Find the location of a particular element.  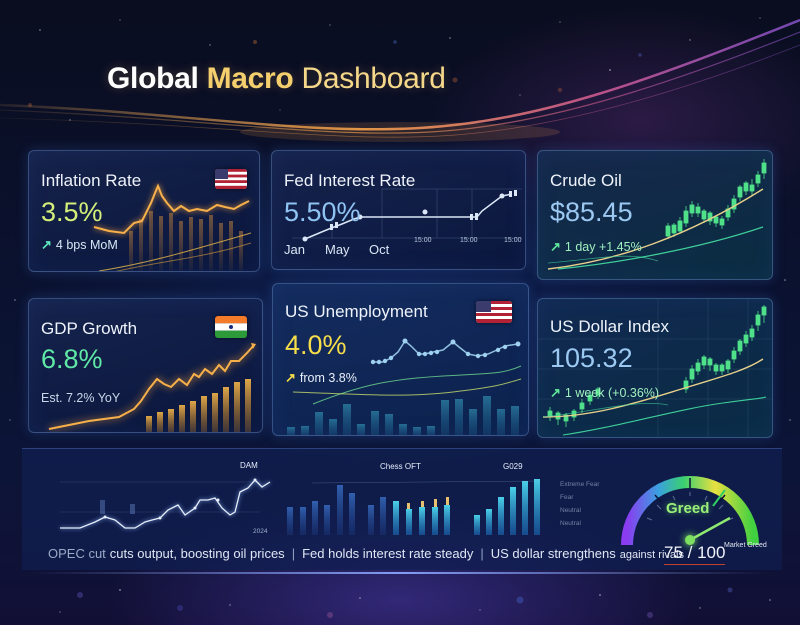

card-title: GDP Growth is located at coordinates (89, 328).